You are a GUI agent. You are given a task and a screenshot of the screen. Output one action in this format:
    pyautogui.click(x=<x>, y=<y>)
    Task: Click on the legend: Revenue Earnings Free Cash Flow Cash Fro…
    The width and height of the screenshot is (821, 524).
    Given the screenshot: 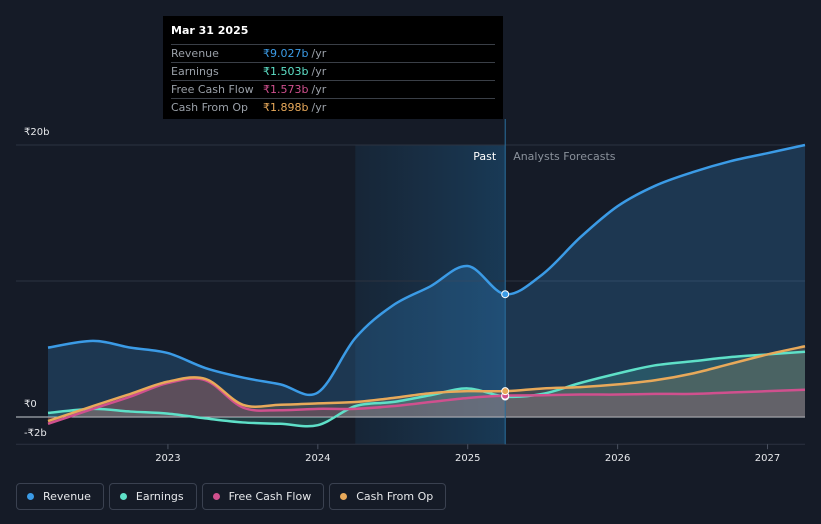 What is the action you would take?
    pyautogui.click(x=231, y=496)
    